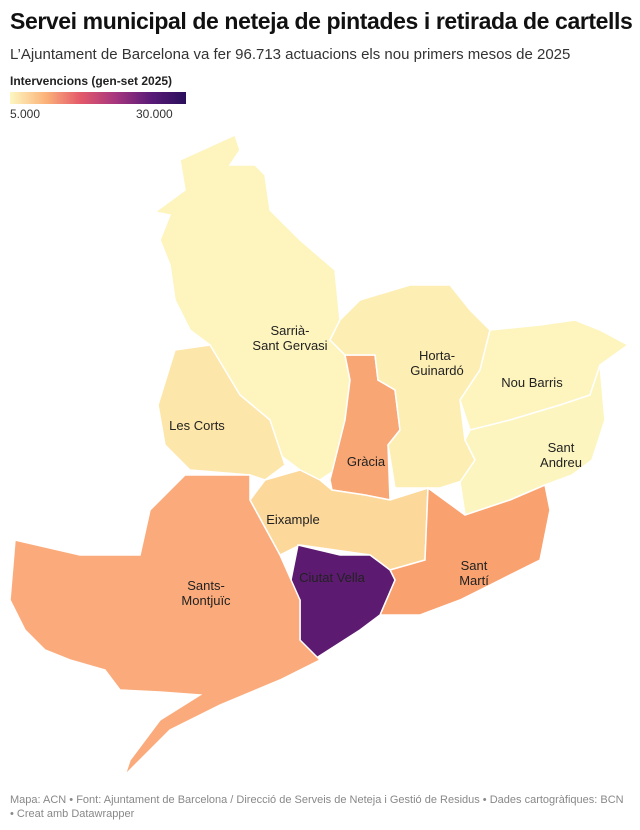 Image resolution: width=640 pixels, height=830 pixels. What do you see at coordinates (197, 425) in the screenshot?
I see `district-label: Les Corts` at bounding box center [197, 425].